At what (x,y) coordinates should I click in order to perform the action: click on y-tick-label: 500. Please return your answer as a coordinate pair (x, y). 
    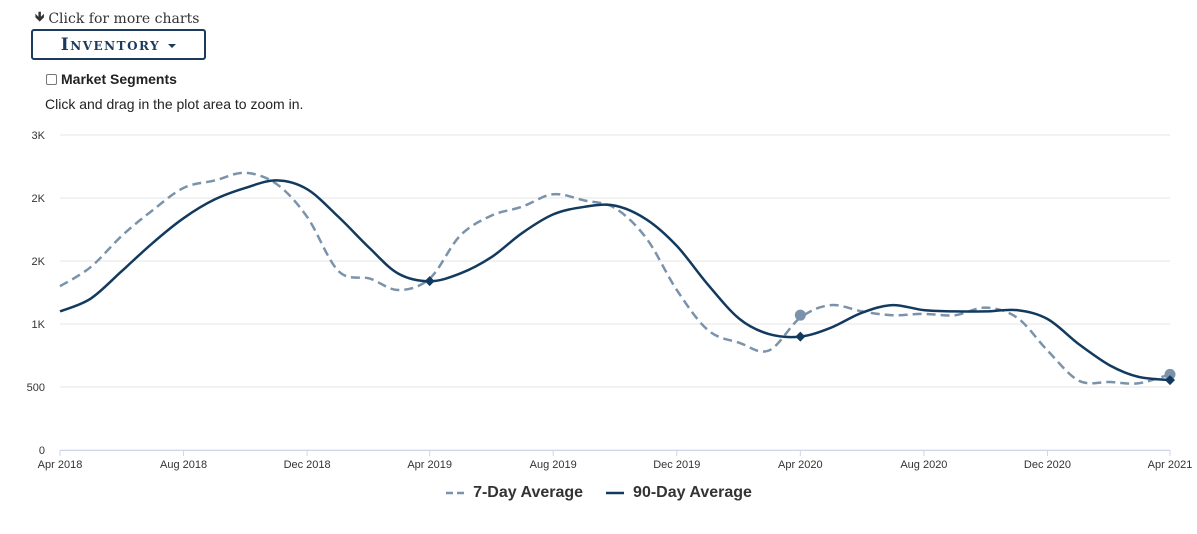
    Looking at the image, I should click on (36, 388).